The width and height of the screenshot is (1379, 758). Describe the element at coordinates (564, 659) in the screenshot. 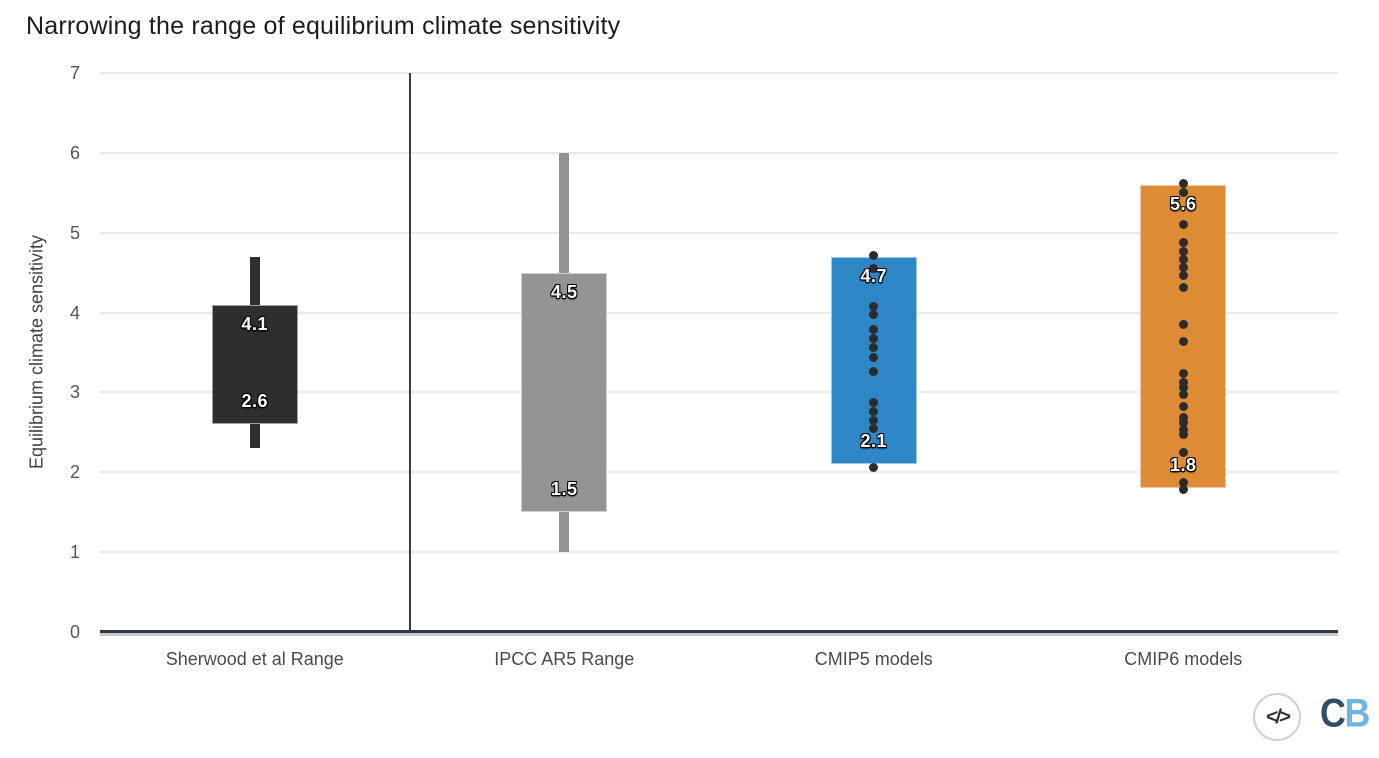

I see `x-category-label: IPCC AR5 Range` at that location.